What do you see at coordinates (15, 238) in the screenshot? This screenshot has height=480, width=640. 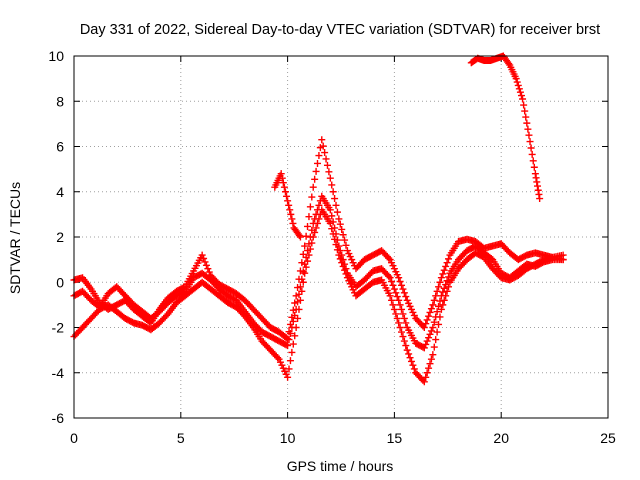 I see `y-axis-label: SDTVAR / TECUs` at bounding box center [15, 238].